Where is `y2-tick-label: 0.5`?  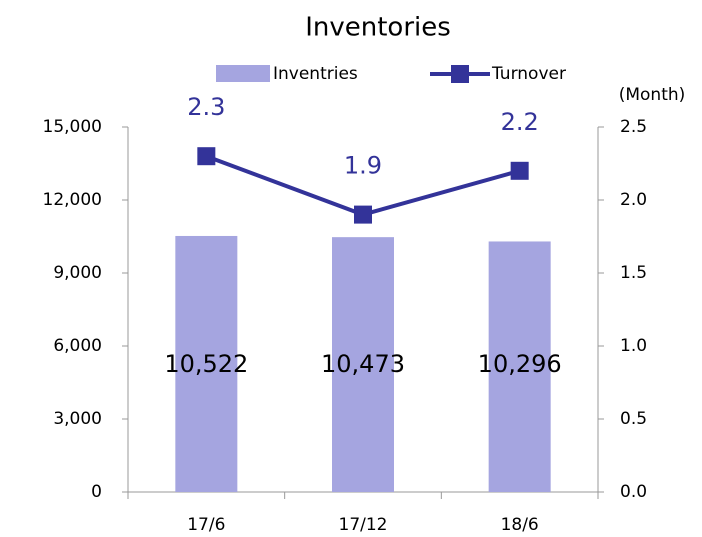
y2-tick-label: 0.5 is located at coordinates (633, 419).